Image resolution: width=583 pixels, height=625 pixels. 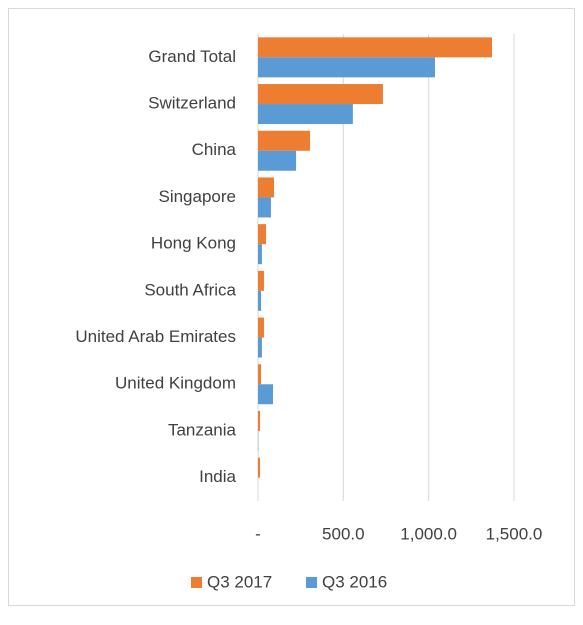 I want to click on y-tick-label: China, so click(x=214, y=149).